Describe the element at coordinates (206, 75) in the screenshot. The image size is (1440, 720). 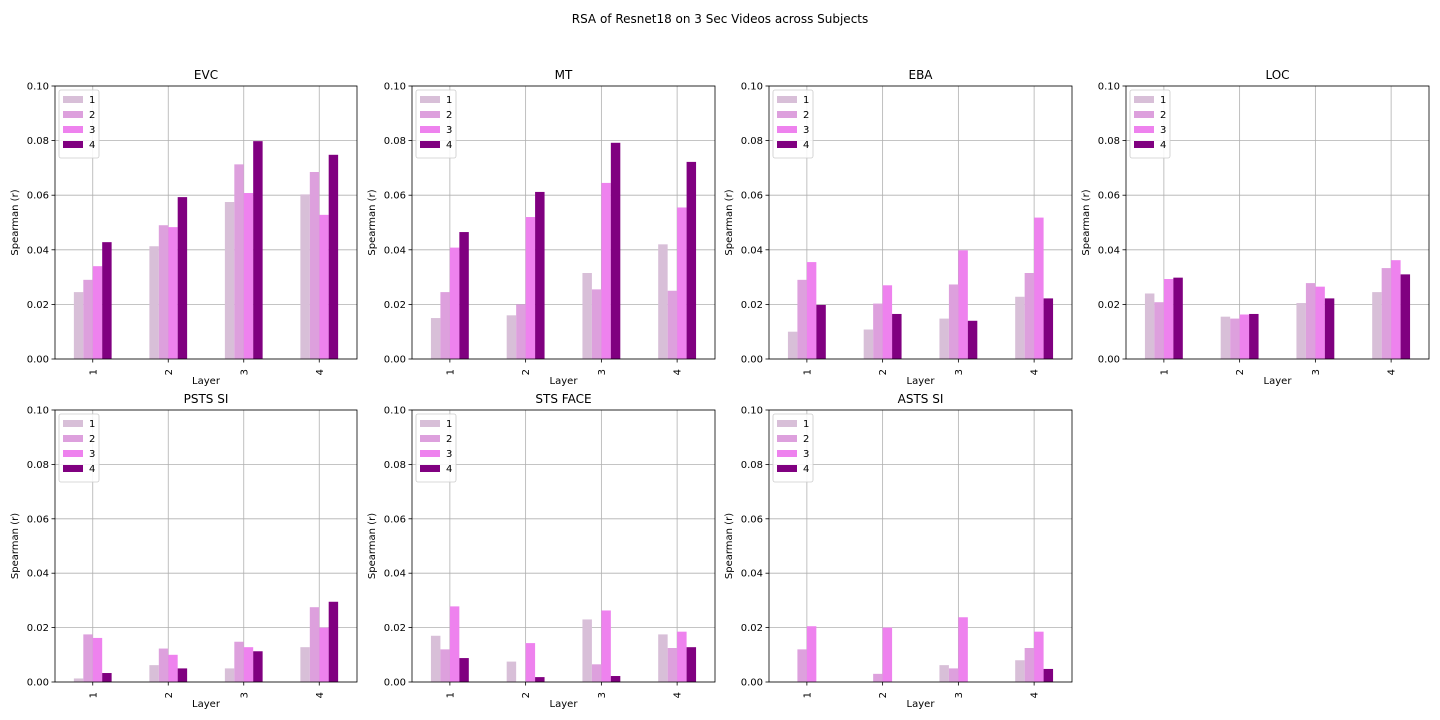
I see `subplot-title: EVC` at that location.